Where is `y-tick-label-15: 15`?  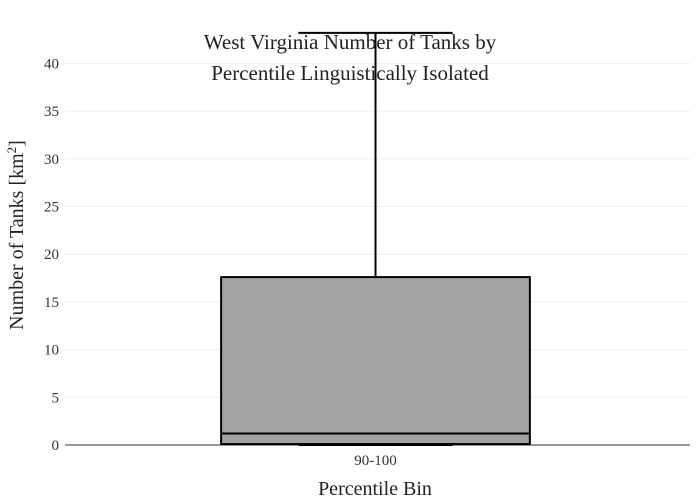
y-tick-label-15: 15 is located at coordinates (51, 303).